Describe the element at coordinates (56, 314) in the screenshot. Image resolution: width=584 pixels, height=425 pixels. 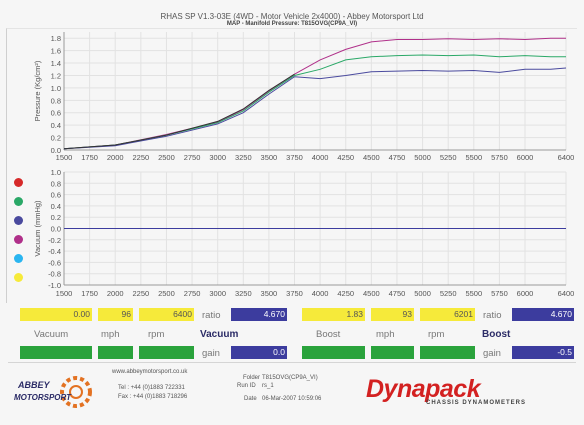
I see `vacuum-value: 0.00` at that location.